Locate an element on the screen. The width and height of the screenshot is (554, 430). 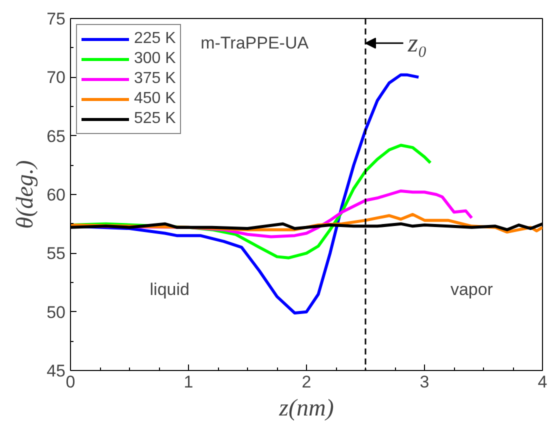
y-tick-label: 65 is located at coordinates (56, 136).